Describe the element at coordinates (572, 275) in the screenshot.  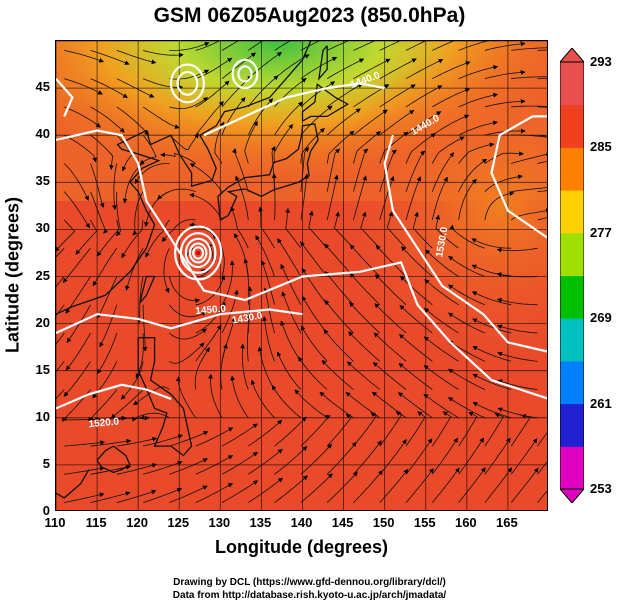
I see `colorbar-frame` at that location.